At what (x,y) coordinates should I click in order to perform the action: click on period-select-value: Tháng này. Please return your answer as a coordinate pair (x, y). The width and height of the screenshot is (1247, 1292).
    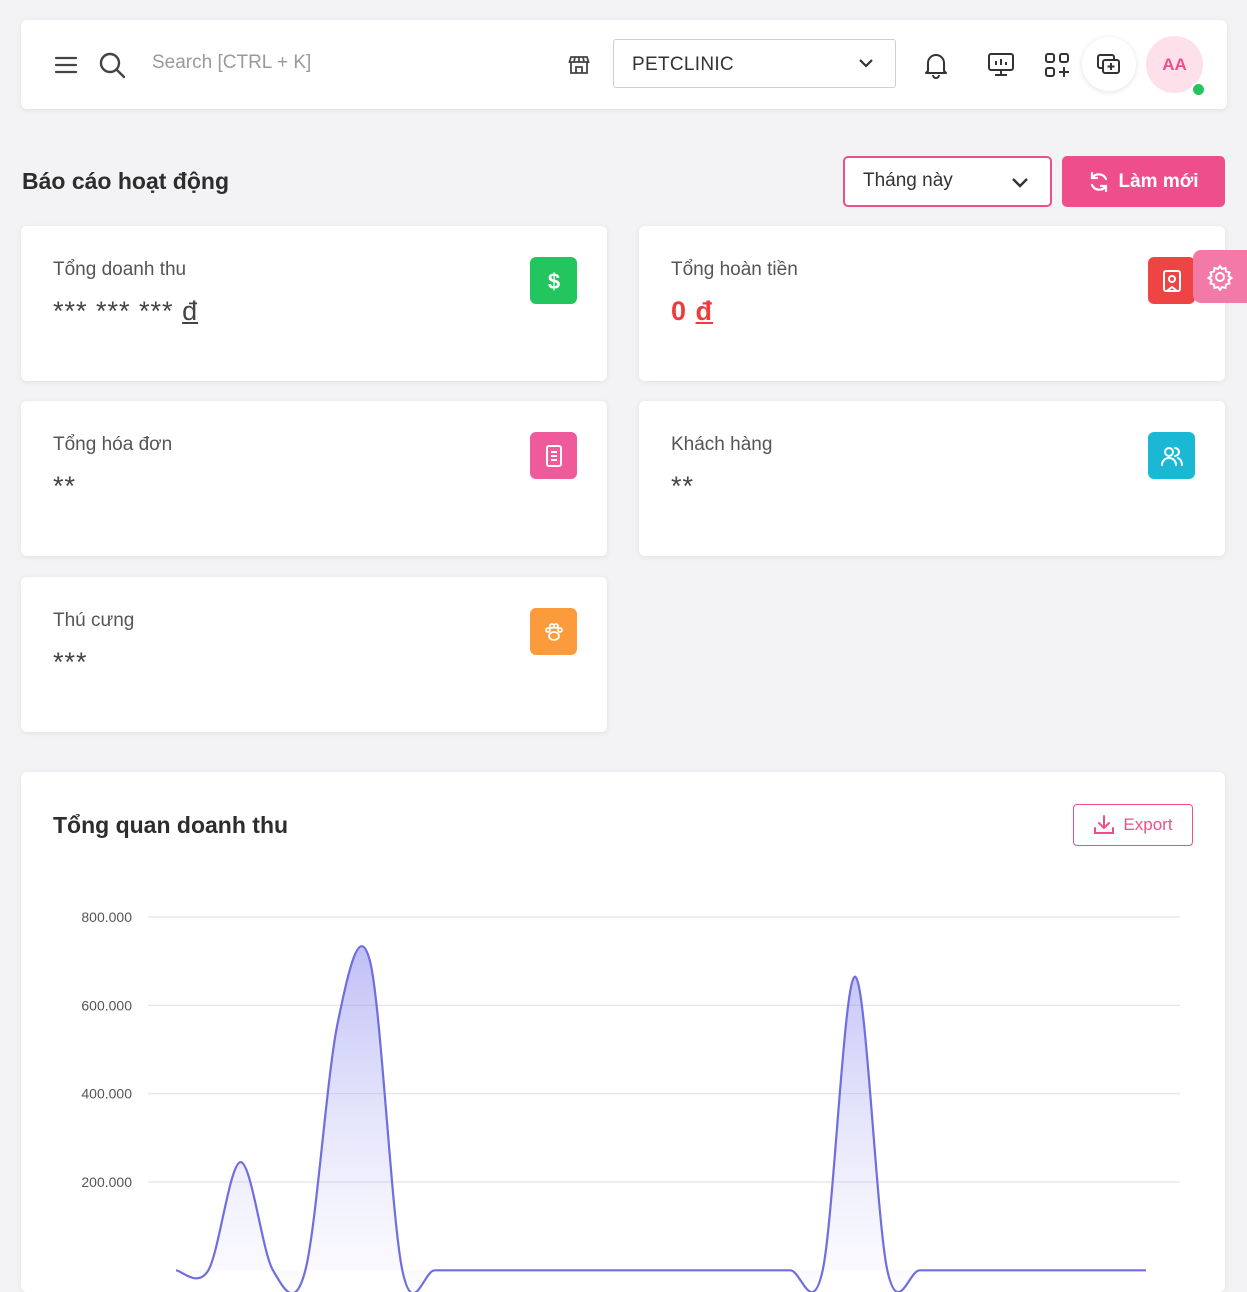
    Looking at the image, I should click on (908, 180).